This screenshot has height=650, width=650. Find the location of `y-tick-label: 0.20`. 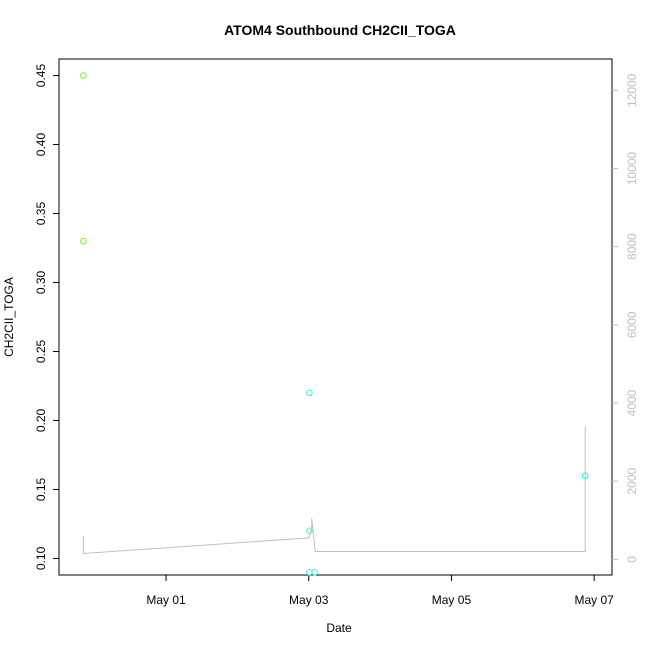

y-tick-label: 0.20 is located at coordinates (41, 420).